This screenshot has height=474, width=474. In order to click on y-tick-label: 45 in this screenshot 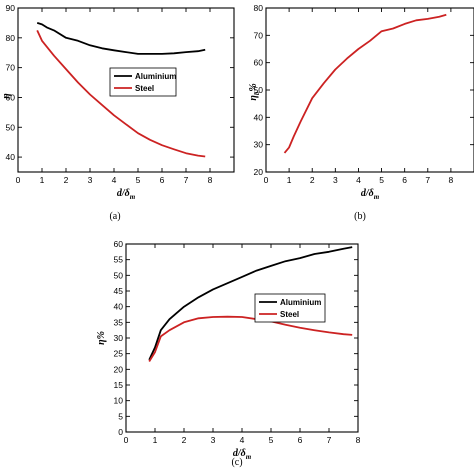, I will do `click(119, 291)`.